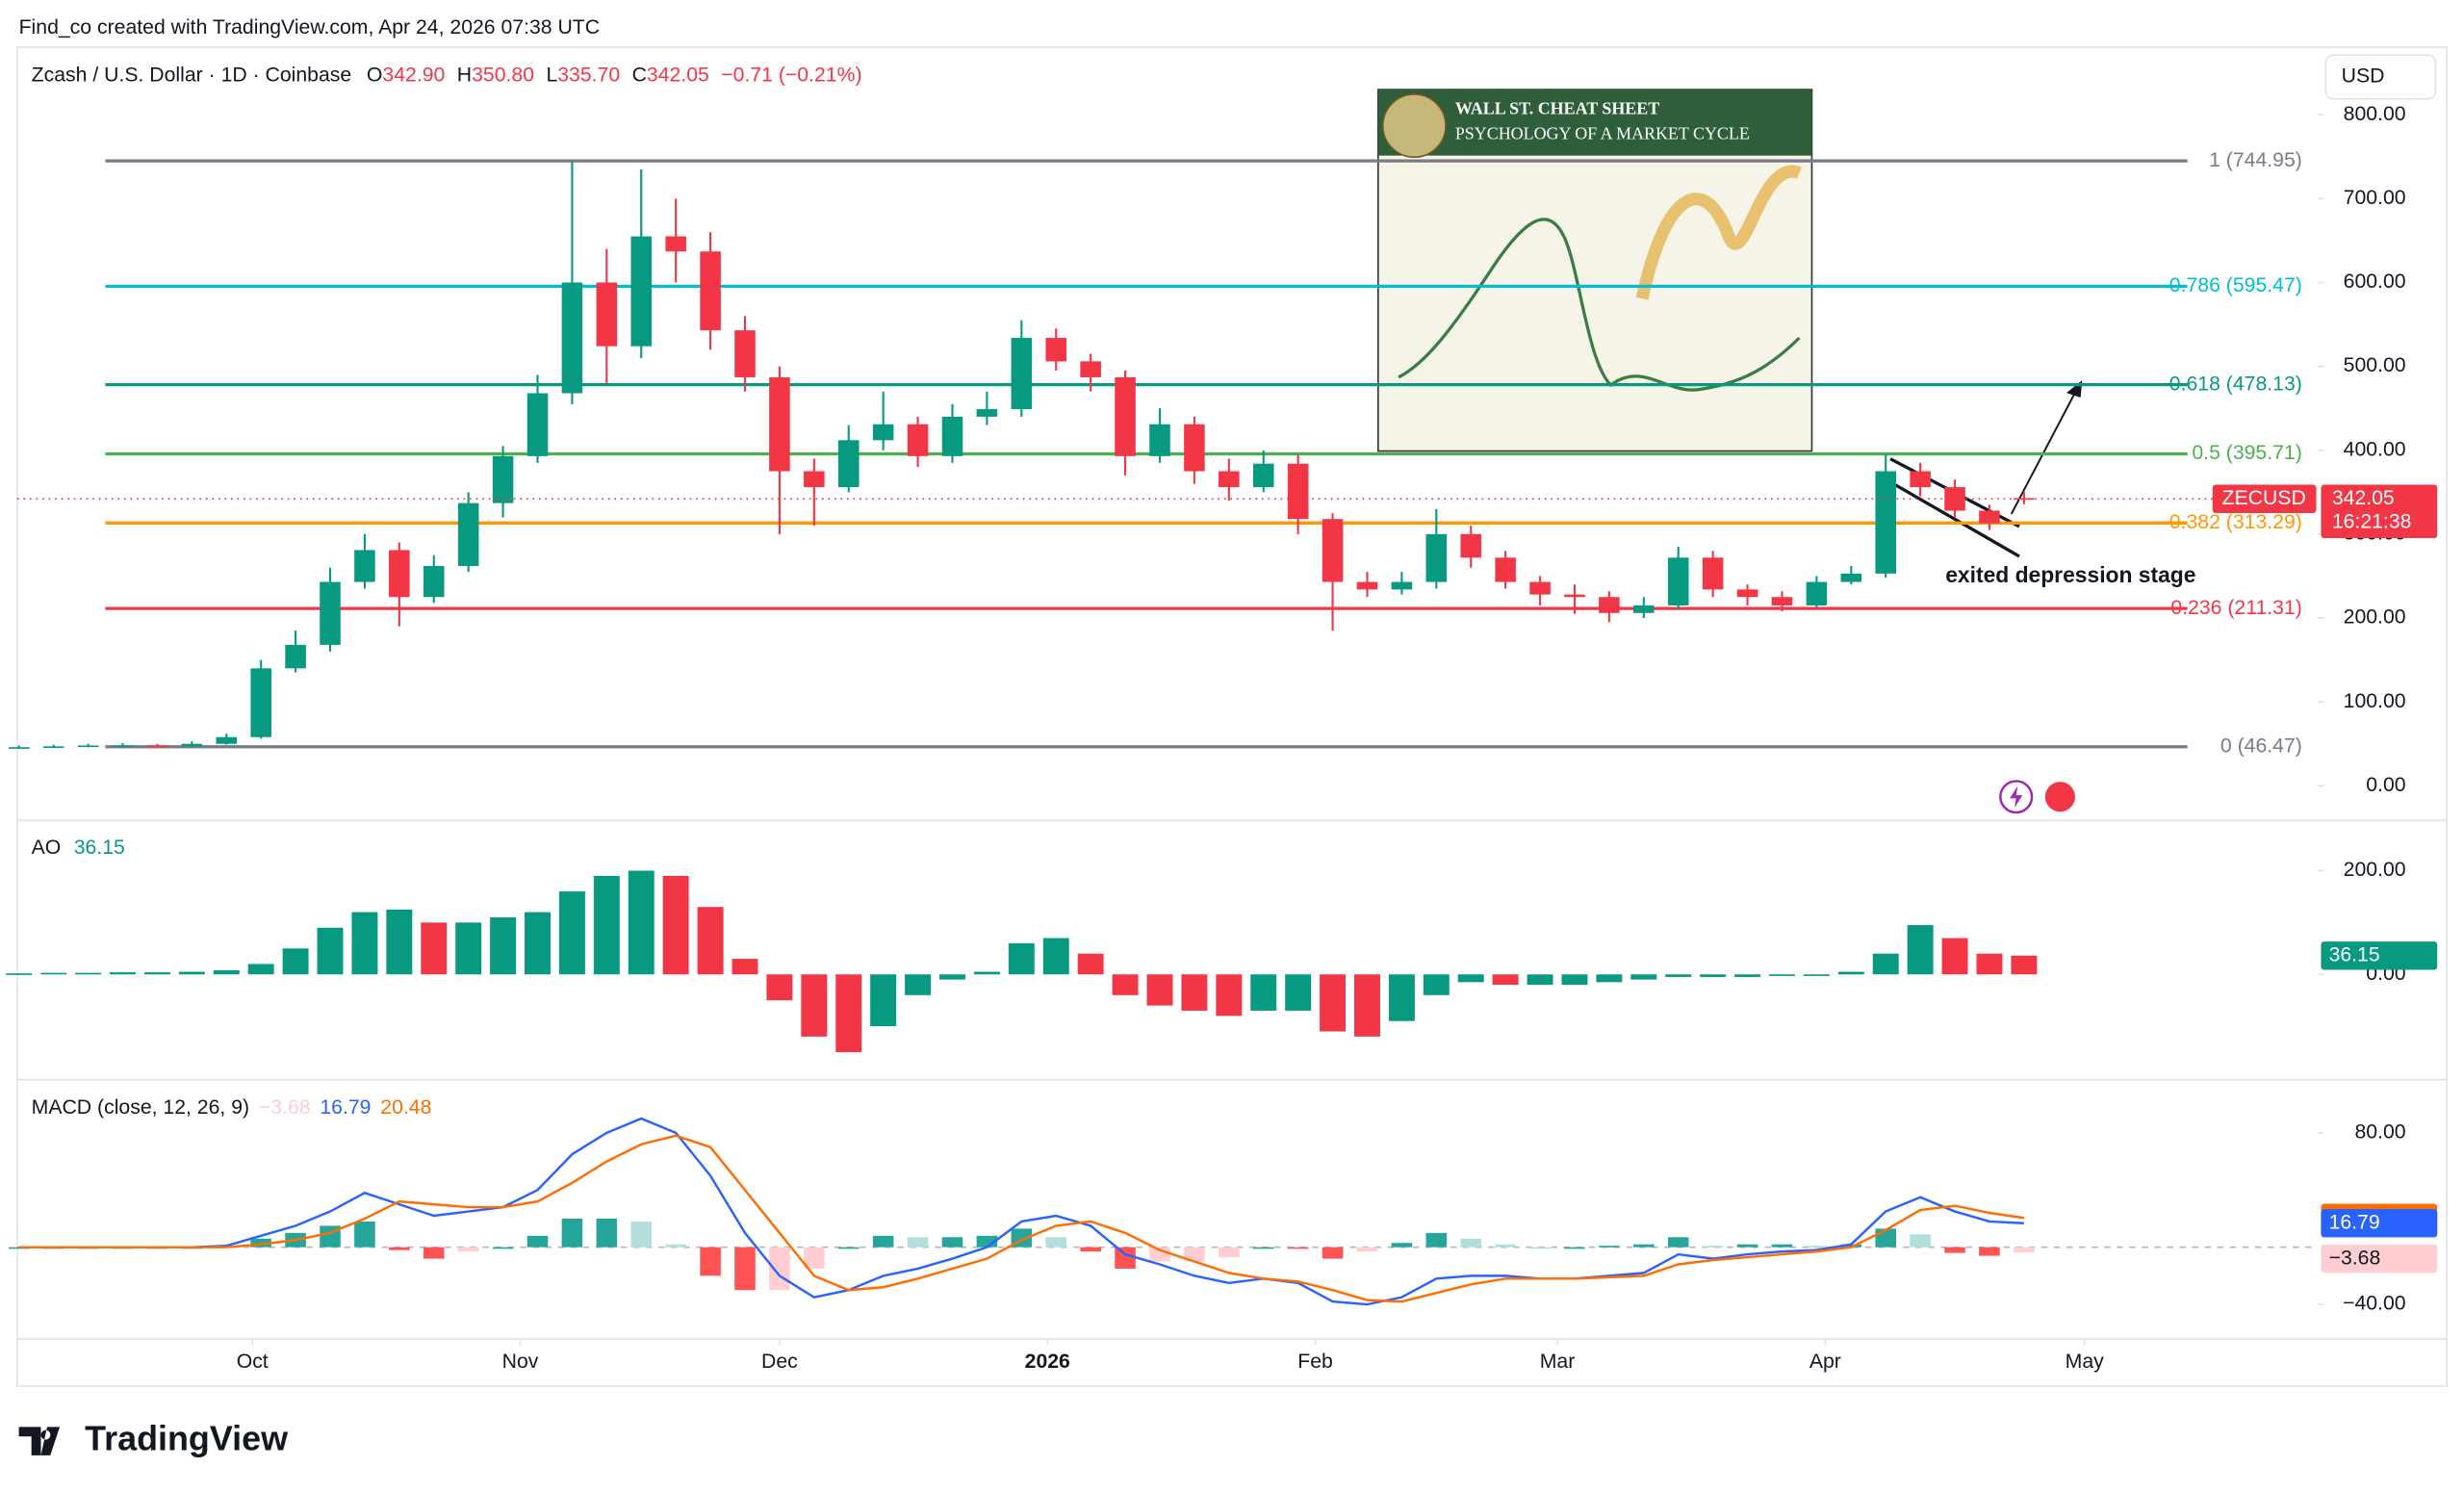  I want to click on indicator-legend: MACD (close, 12, 26, 9) −3.68 16.79 20.48, so click(232, 1107).